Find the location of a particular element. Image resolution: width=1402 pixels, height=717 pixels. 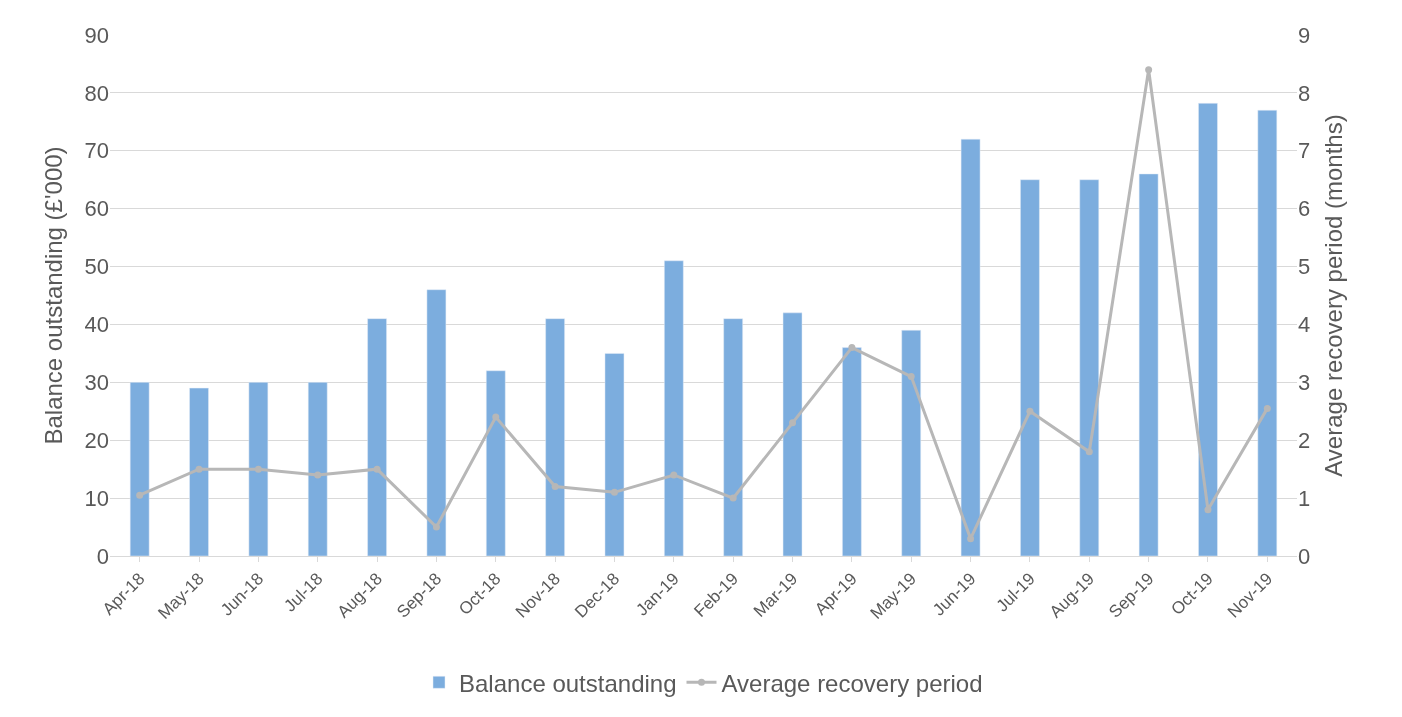

y-tick-label: 50 is located at coordinates (96, 267).